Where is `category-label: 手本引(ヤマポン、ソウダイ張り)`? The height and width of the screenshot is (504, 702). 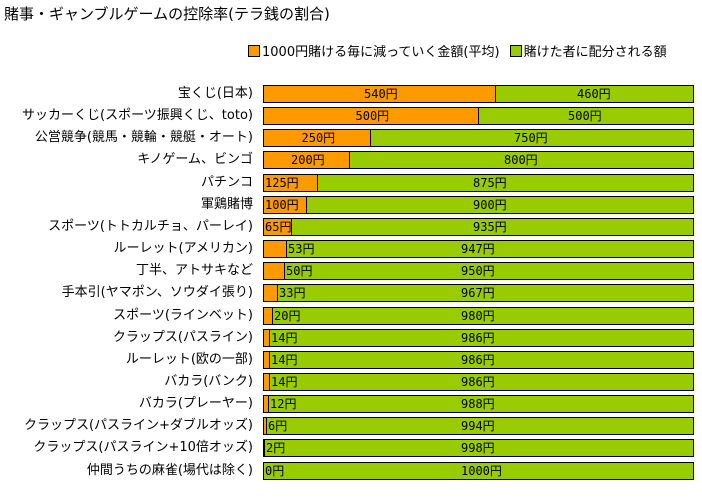 category-label: 手本引(ヤマポン、ソウダイ張り) is located at coordinates (157, 292).